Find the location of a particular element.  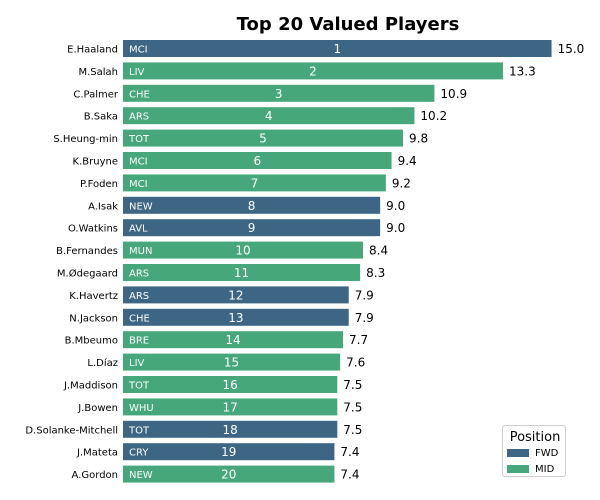

rank-label: 18 is located at coordinates (230, 430).